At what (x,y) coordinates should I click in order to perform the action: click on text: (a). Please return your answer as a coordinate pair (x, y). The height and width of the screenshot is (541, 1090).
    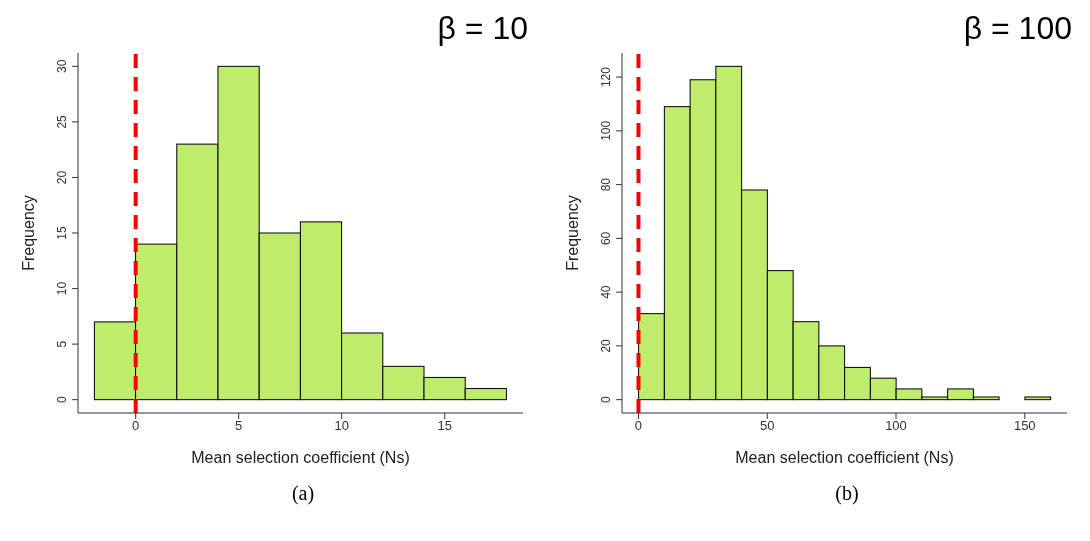
    Looking at the image, I should click on (303, 493).